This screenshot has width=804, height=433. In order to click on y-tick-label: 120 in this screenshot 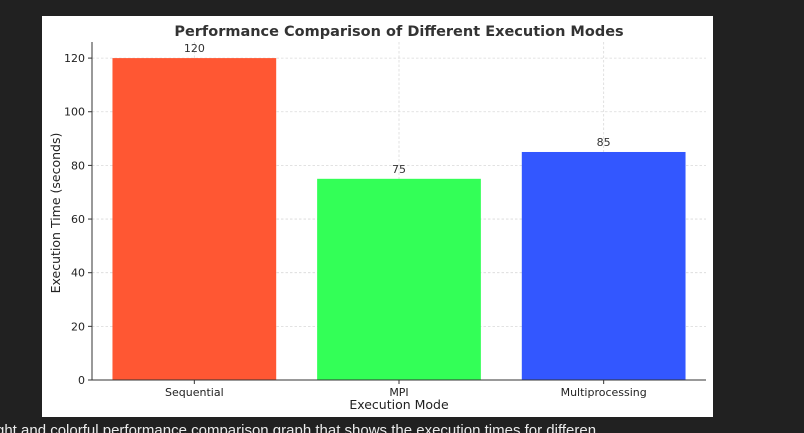, I will do `click(74, 58)`.